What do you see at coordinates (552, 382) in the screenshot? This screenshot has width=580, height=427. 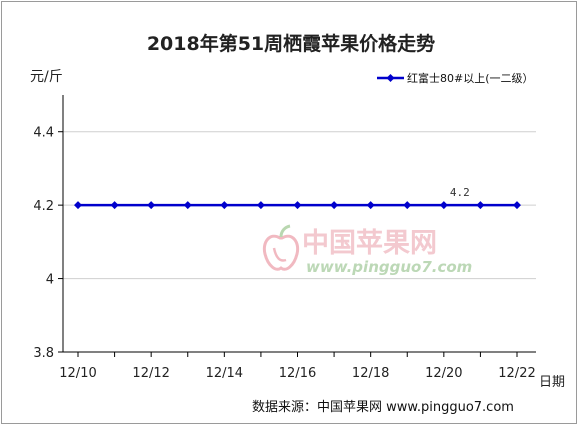 I see `x-axis-label: 日期` at bounding box center [552, 382].